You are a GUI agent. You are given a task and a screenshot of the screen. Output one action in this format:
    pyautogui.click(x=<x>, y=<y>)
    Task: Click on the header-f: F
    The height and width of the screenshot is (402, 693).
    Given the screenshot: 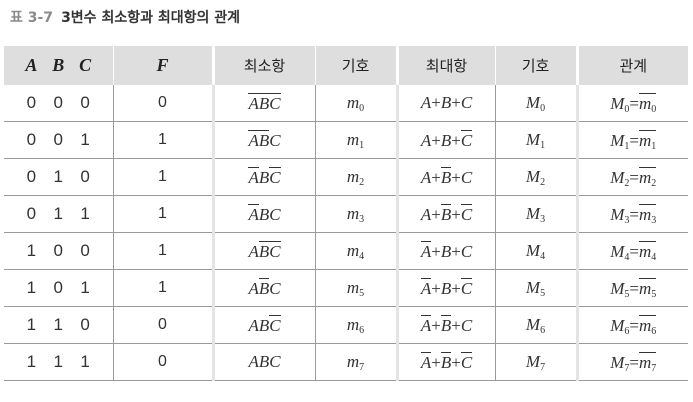 What is the action you would take?
    pyautogui.click(x=162, y=65)
    